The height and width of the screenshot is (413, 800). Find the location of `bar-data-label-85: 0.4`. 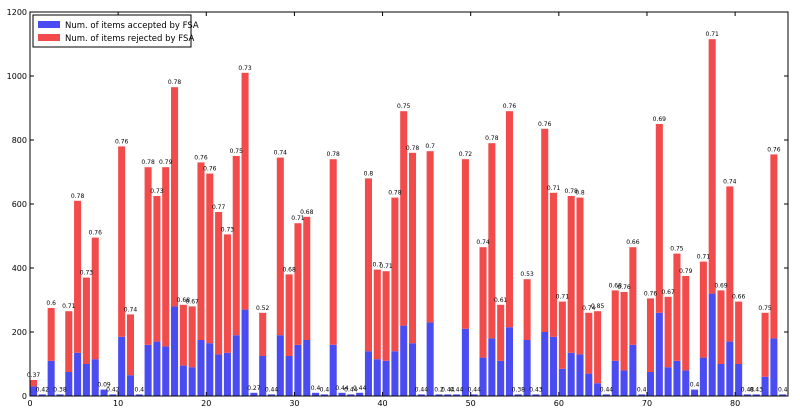

bar-data-label-85: 0.4 is located at coordinates (783, 389).